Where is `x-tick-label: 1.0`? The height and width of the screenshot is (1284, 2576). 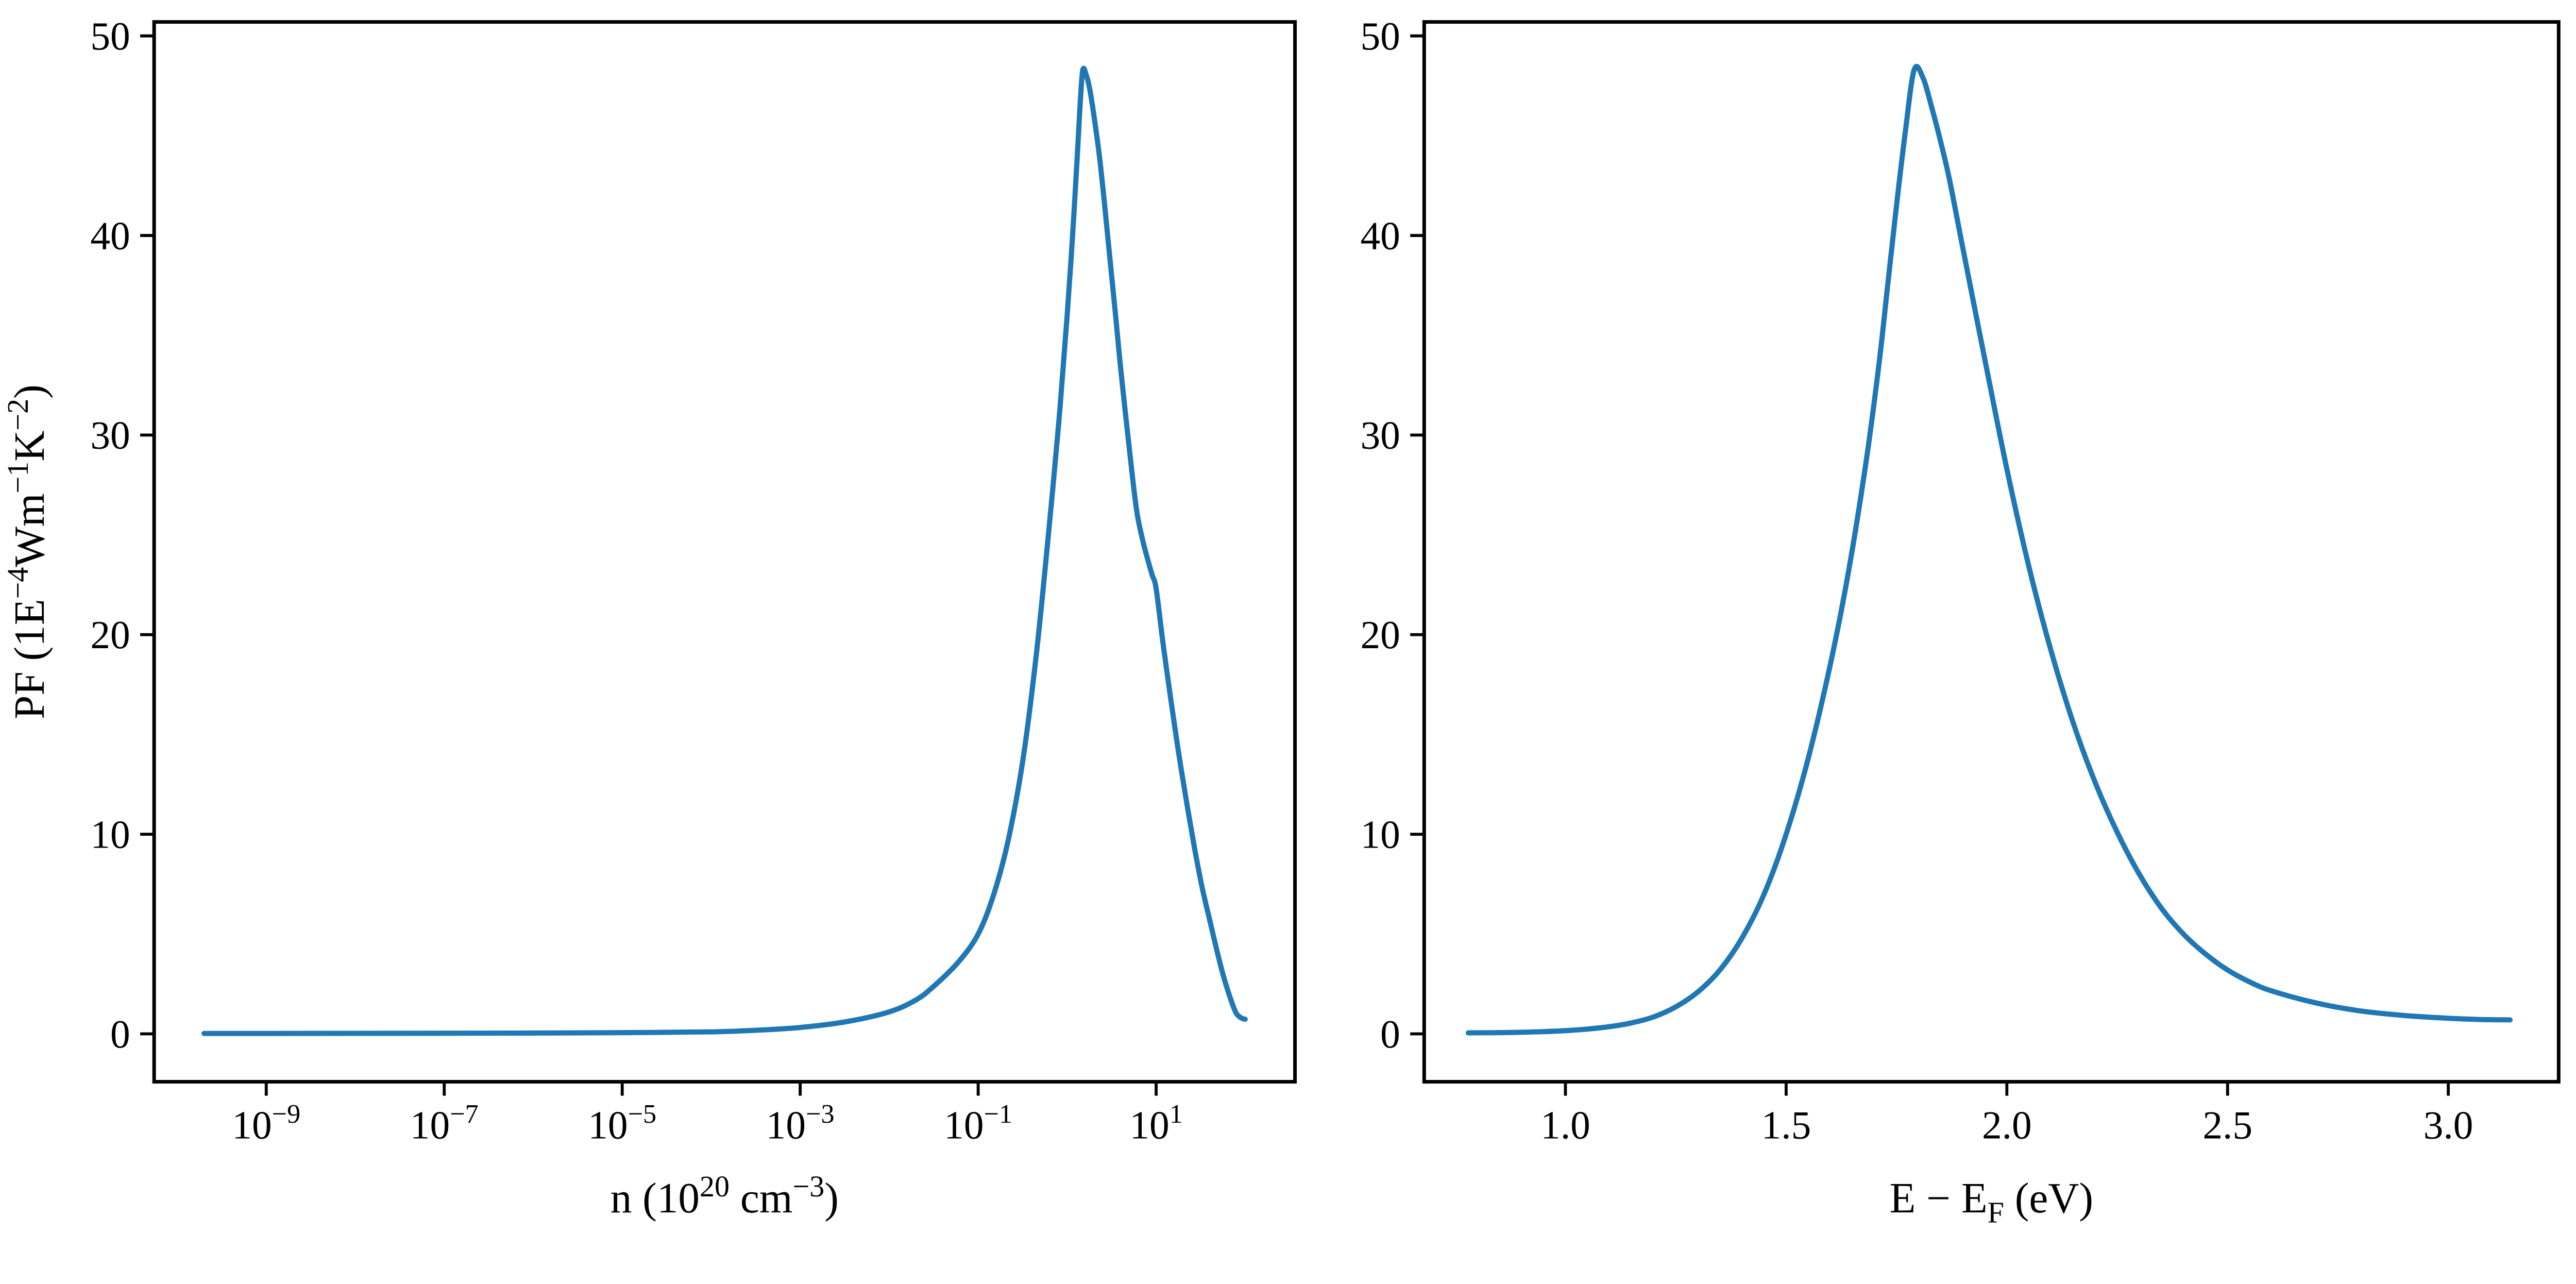
x-tick-label: 1.0 is located at coordinates (1565, 1125).